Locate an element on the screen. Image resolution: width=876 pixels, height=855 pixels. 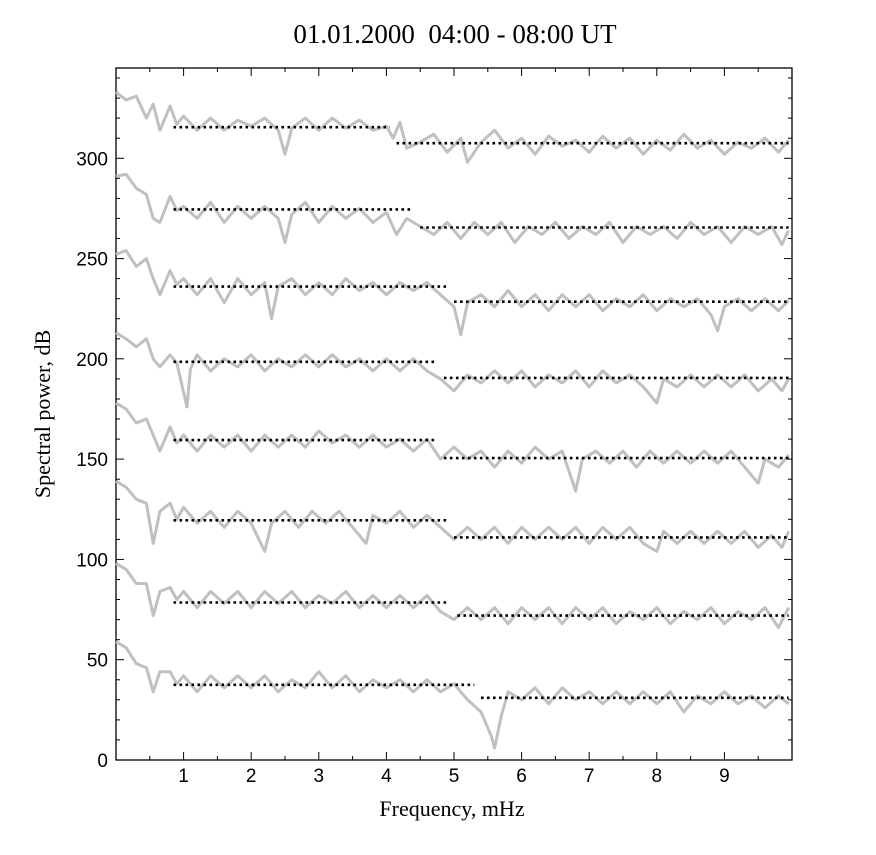
x-tick-label: 6 is located at coordinates (521, 776).